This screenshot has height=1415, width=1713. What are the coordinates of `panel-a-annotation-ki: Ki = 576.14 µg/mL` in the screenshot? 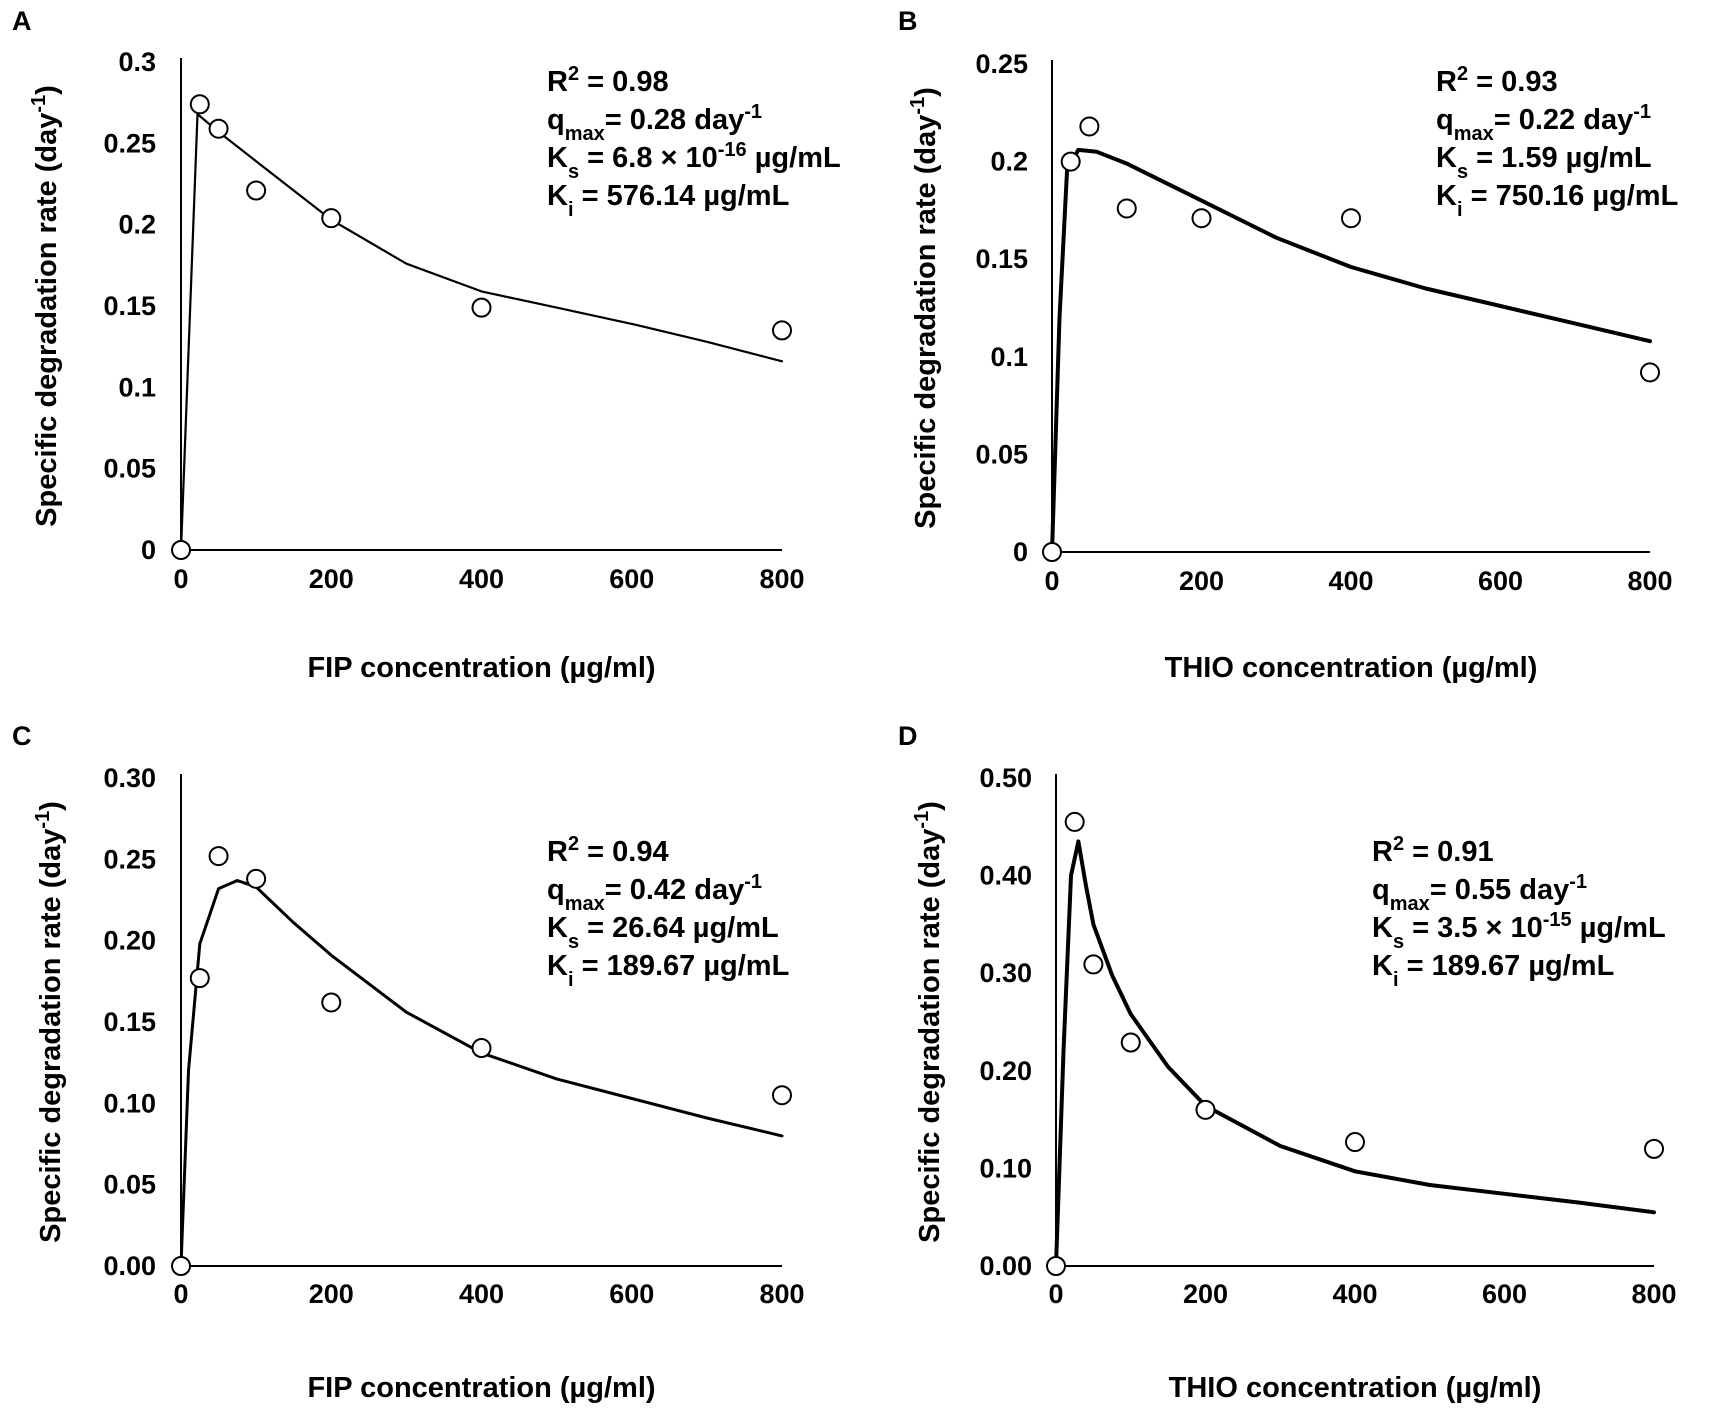 It's located at (668, 200).